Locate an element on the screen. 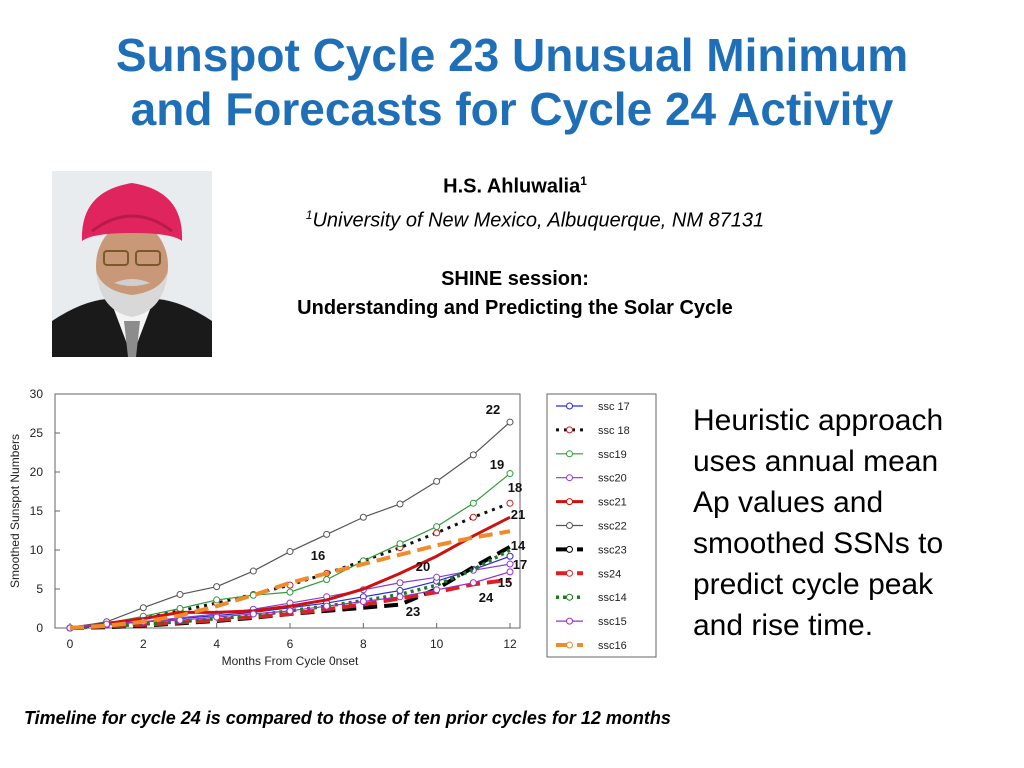  legend-label: ssc19 is located at coordinates (612, 455).